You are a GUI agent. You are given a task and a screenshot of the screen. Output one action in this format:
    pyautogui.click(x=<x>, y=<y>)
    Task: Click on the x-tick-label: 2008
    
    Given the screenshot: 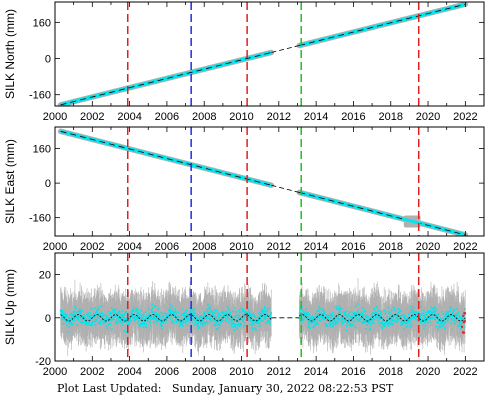 What is the action you would take?
    pyautogui.click(x=204, y=247)
    